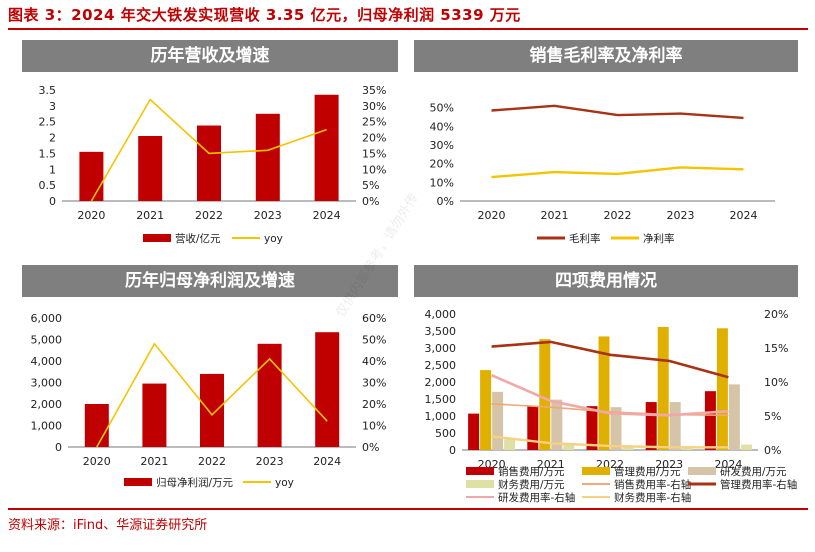 The image size is (815, 552). Describe the element at coordinates (728, 464) in the screenshot. I see `expenses-x-tick: 2024` at that location.